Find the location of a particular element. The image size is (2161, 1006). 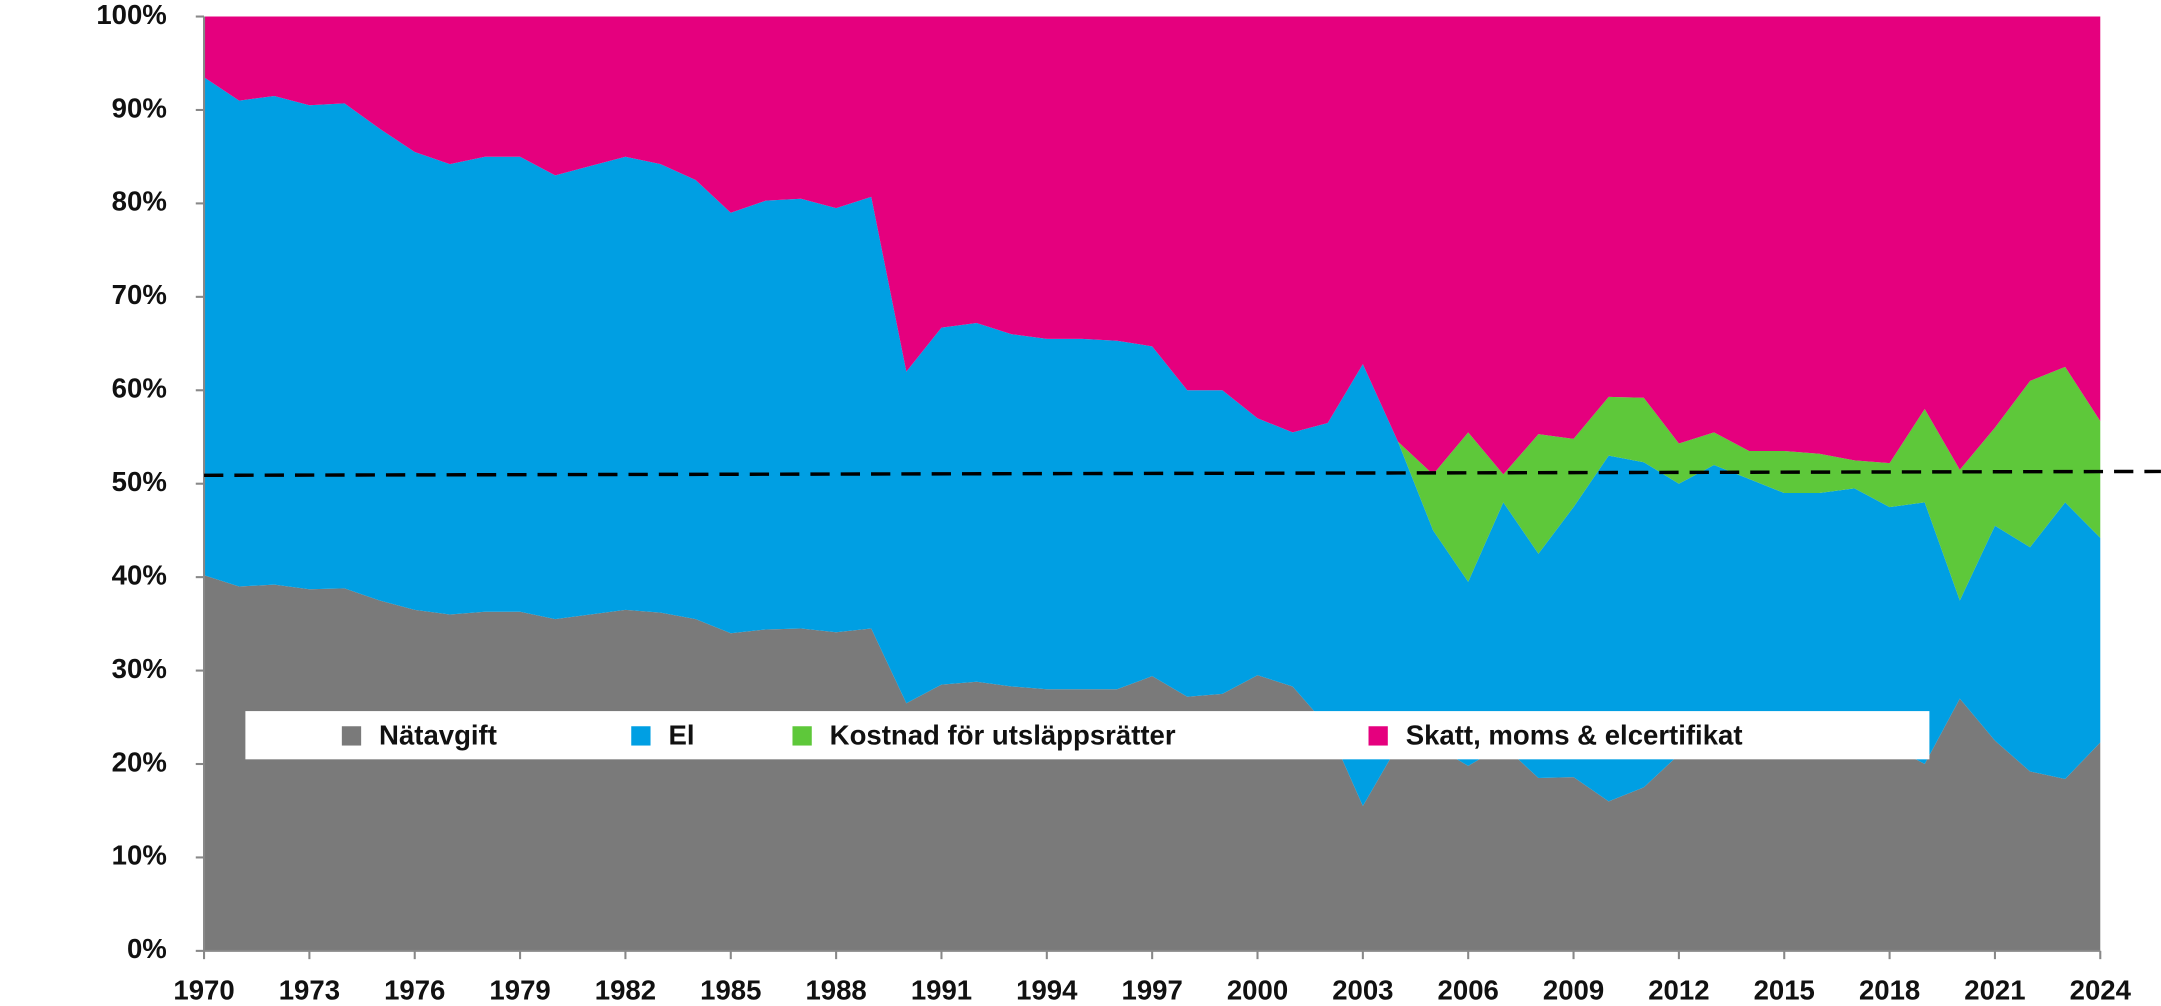

y-tick-label: 50% is located at coordinates (139, 481).